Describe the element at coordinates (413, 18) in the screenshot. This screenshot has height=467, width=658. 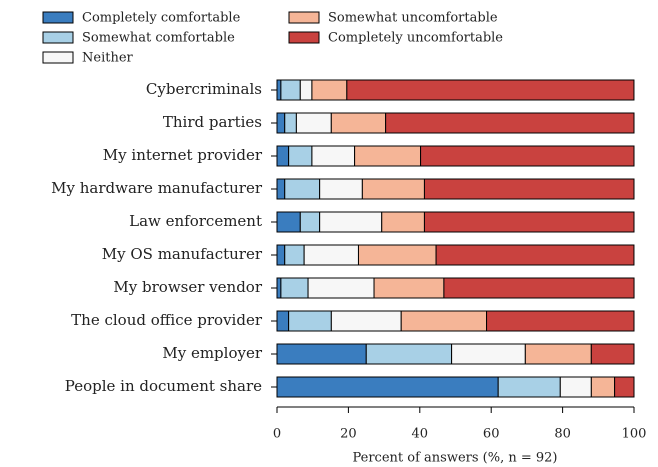
I see `legend-label: Somewhat uncomfortable` at that location.